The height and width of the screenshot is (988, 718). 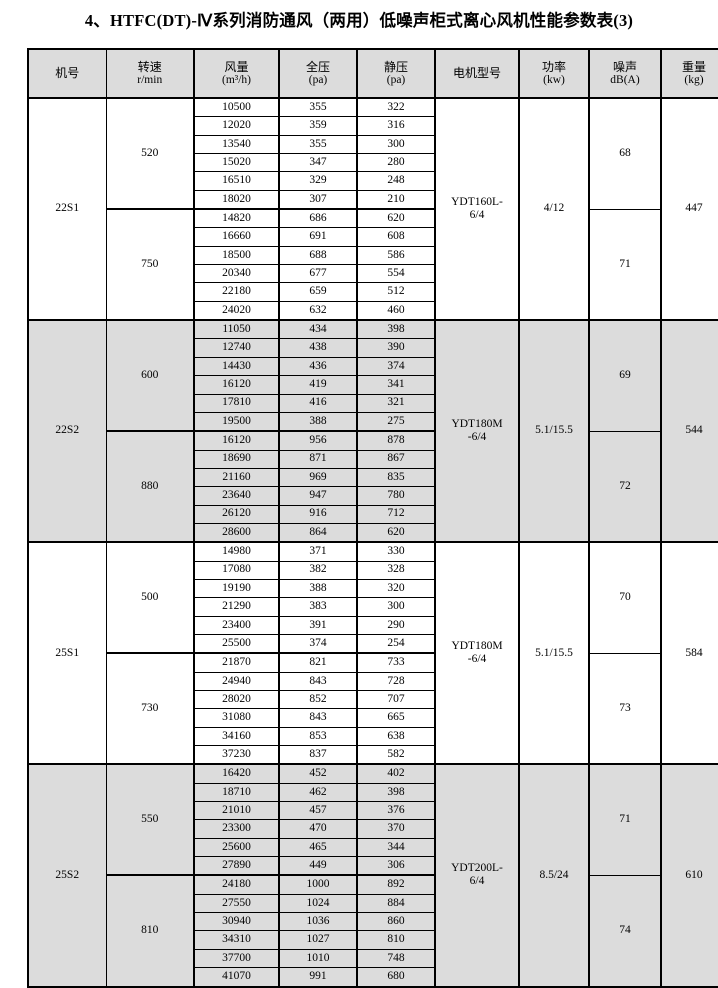 What do you see at coordinates (236, 126) in the screenshot?
I see `cell-flow: 12020` at bounding box center [236, 126].